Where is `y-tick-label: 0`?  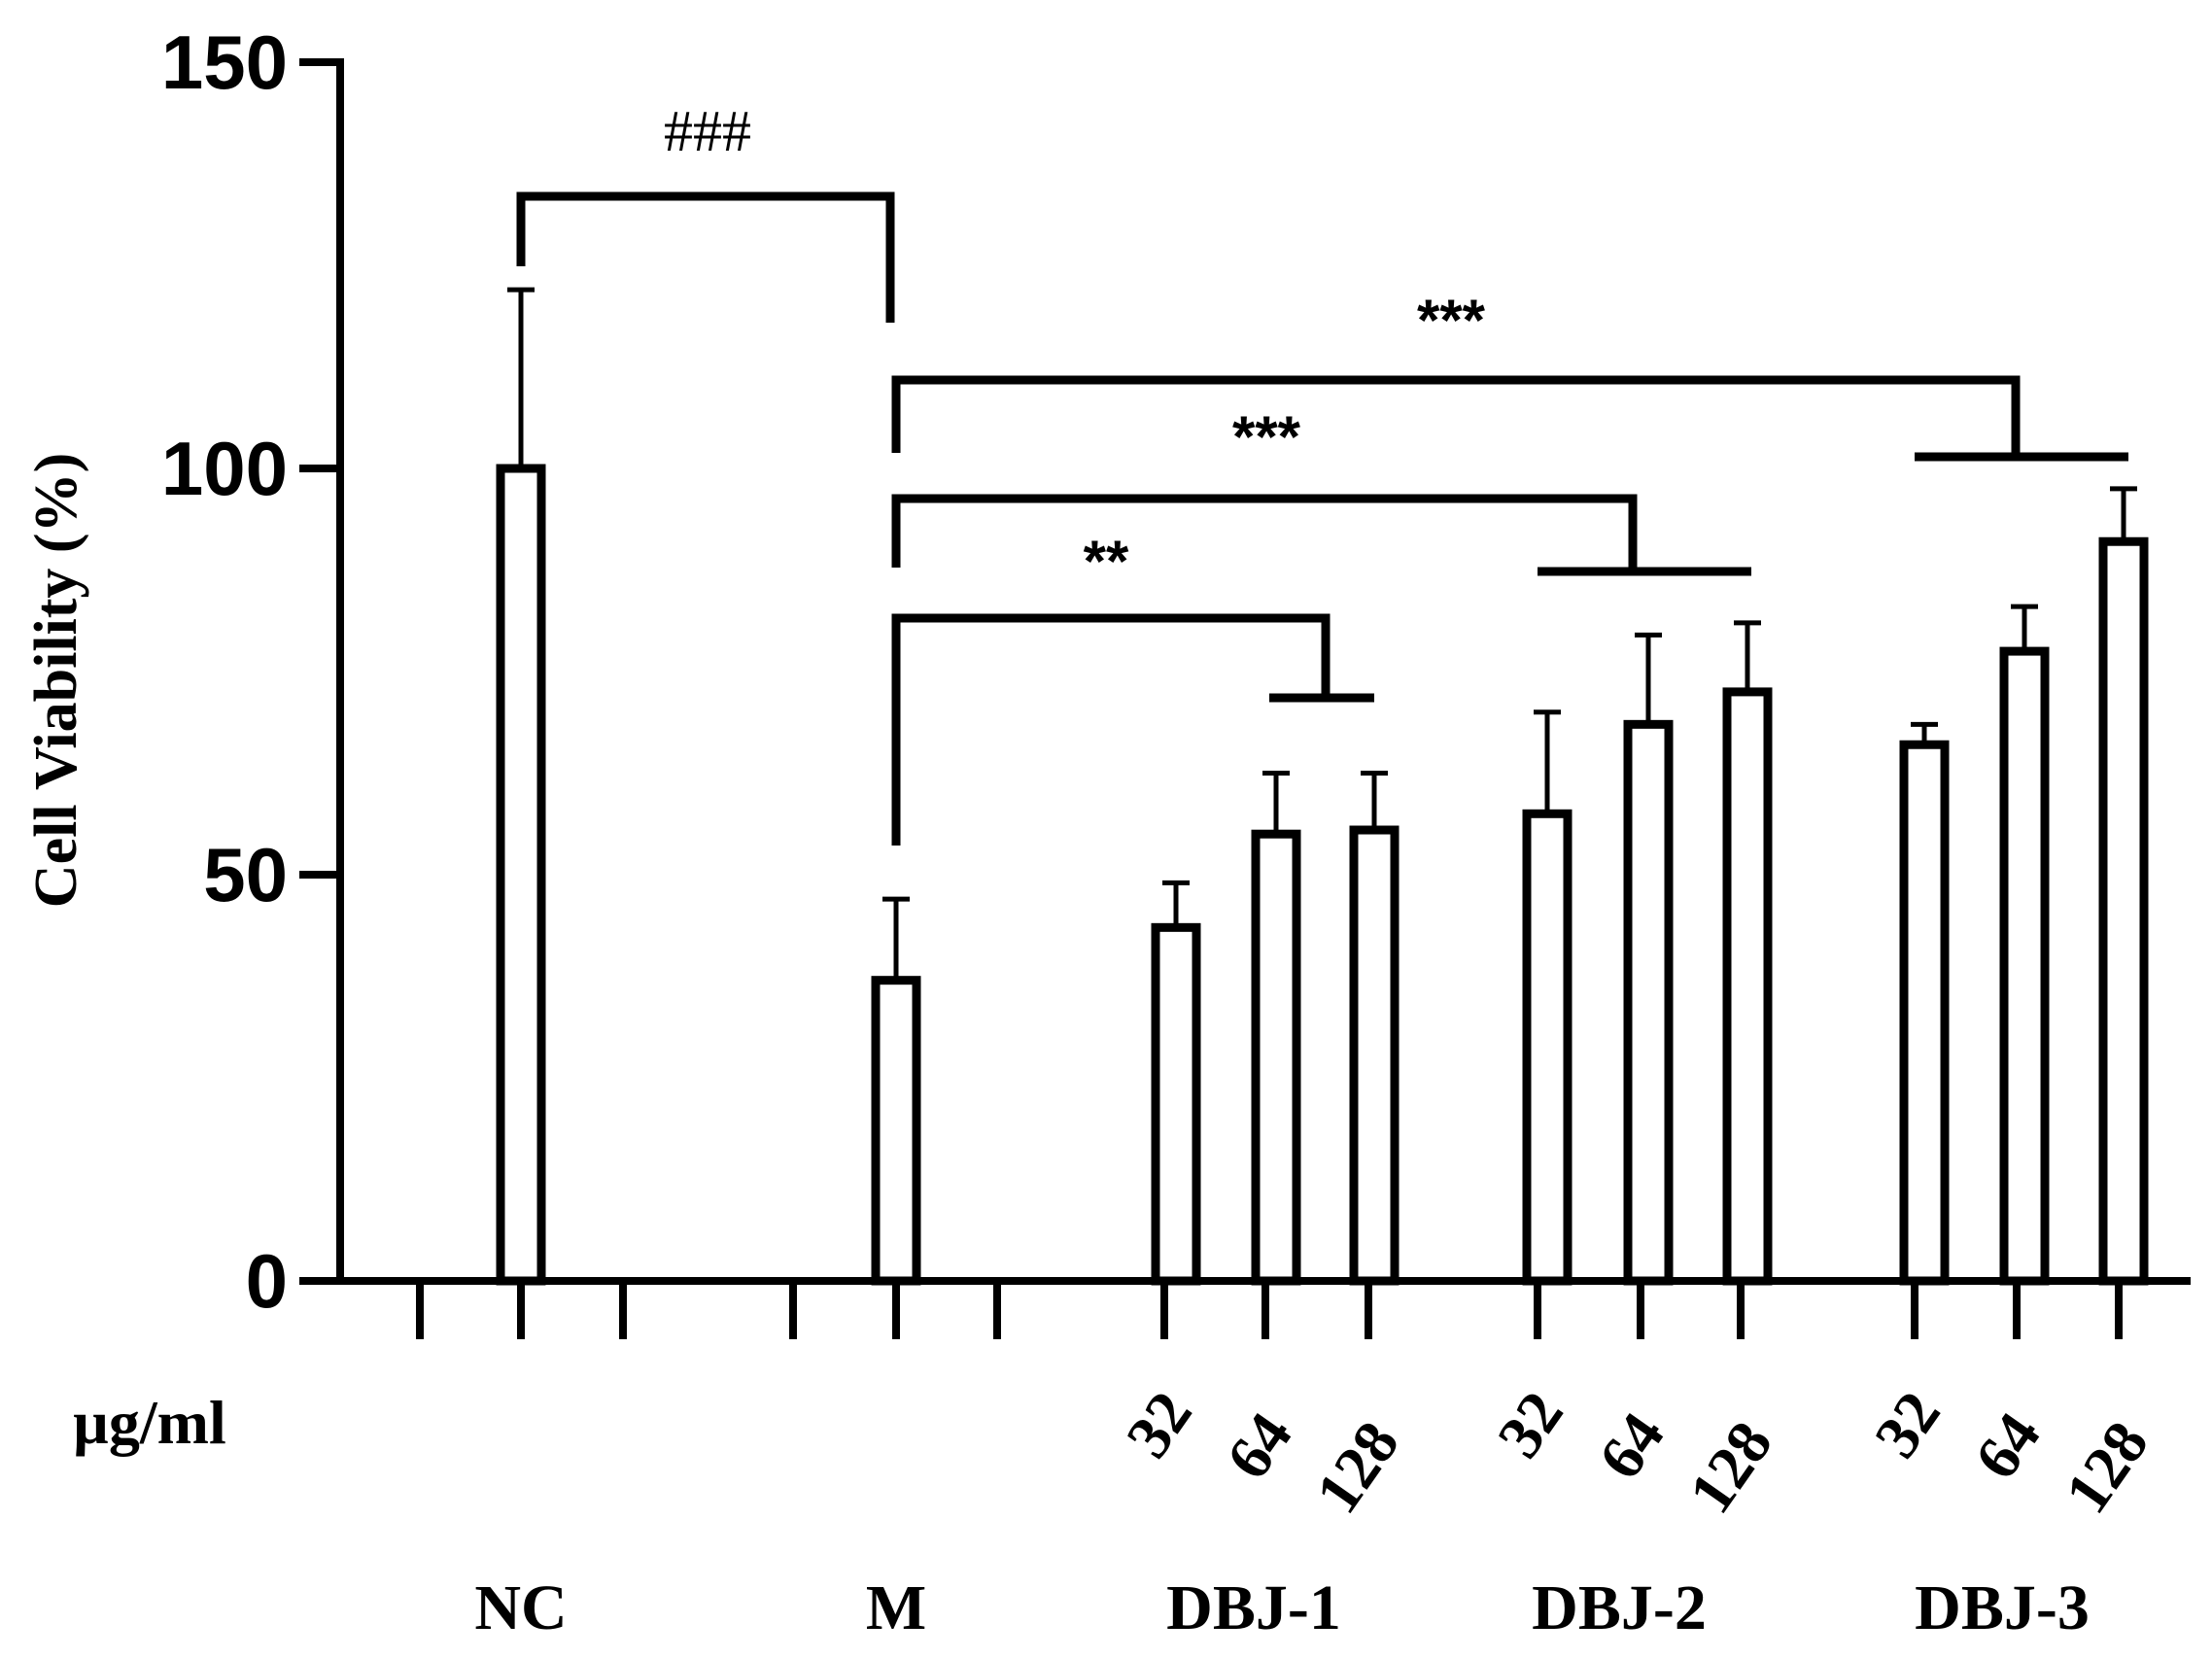
y-tick-label: 0 is located at coordinates (267, 1281).